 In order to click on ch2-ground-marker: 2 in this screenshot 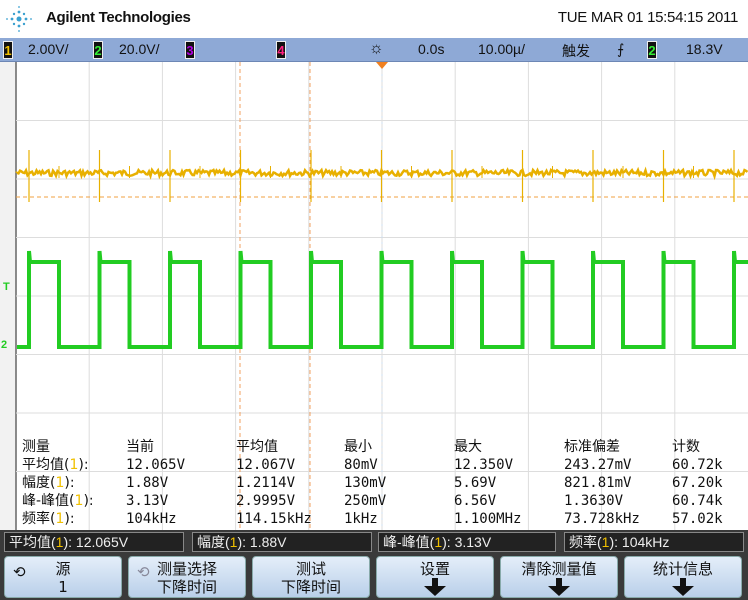, I will do `click(4, 345)`.